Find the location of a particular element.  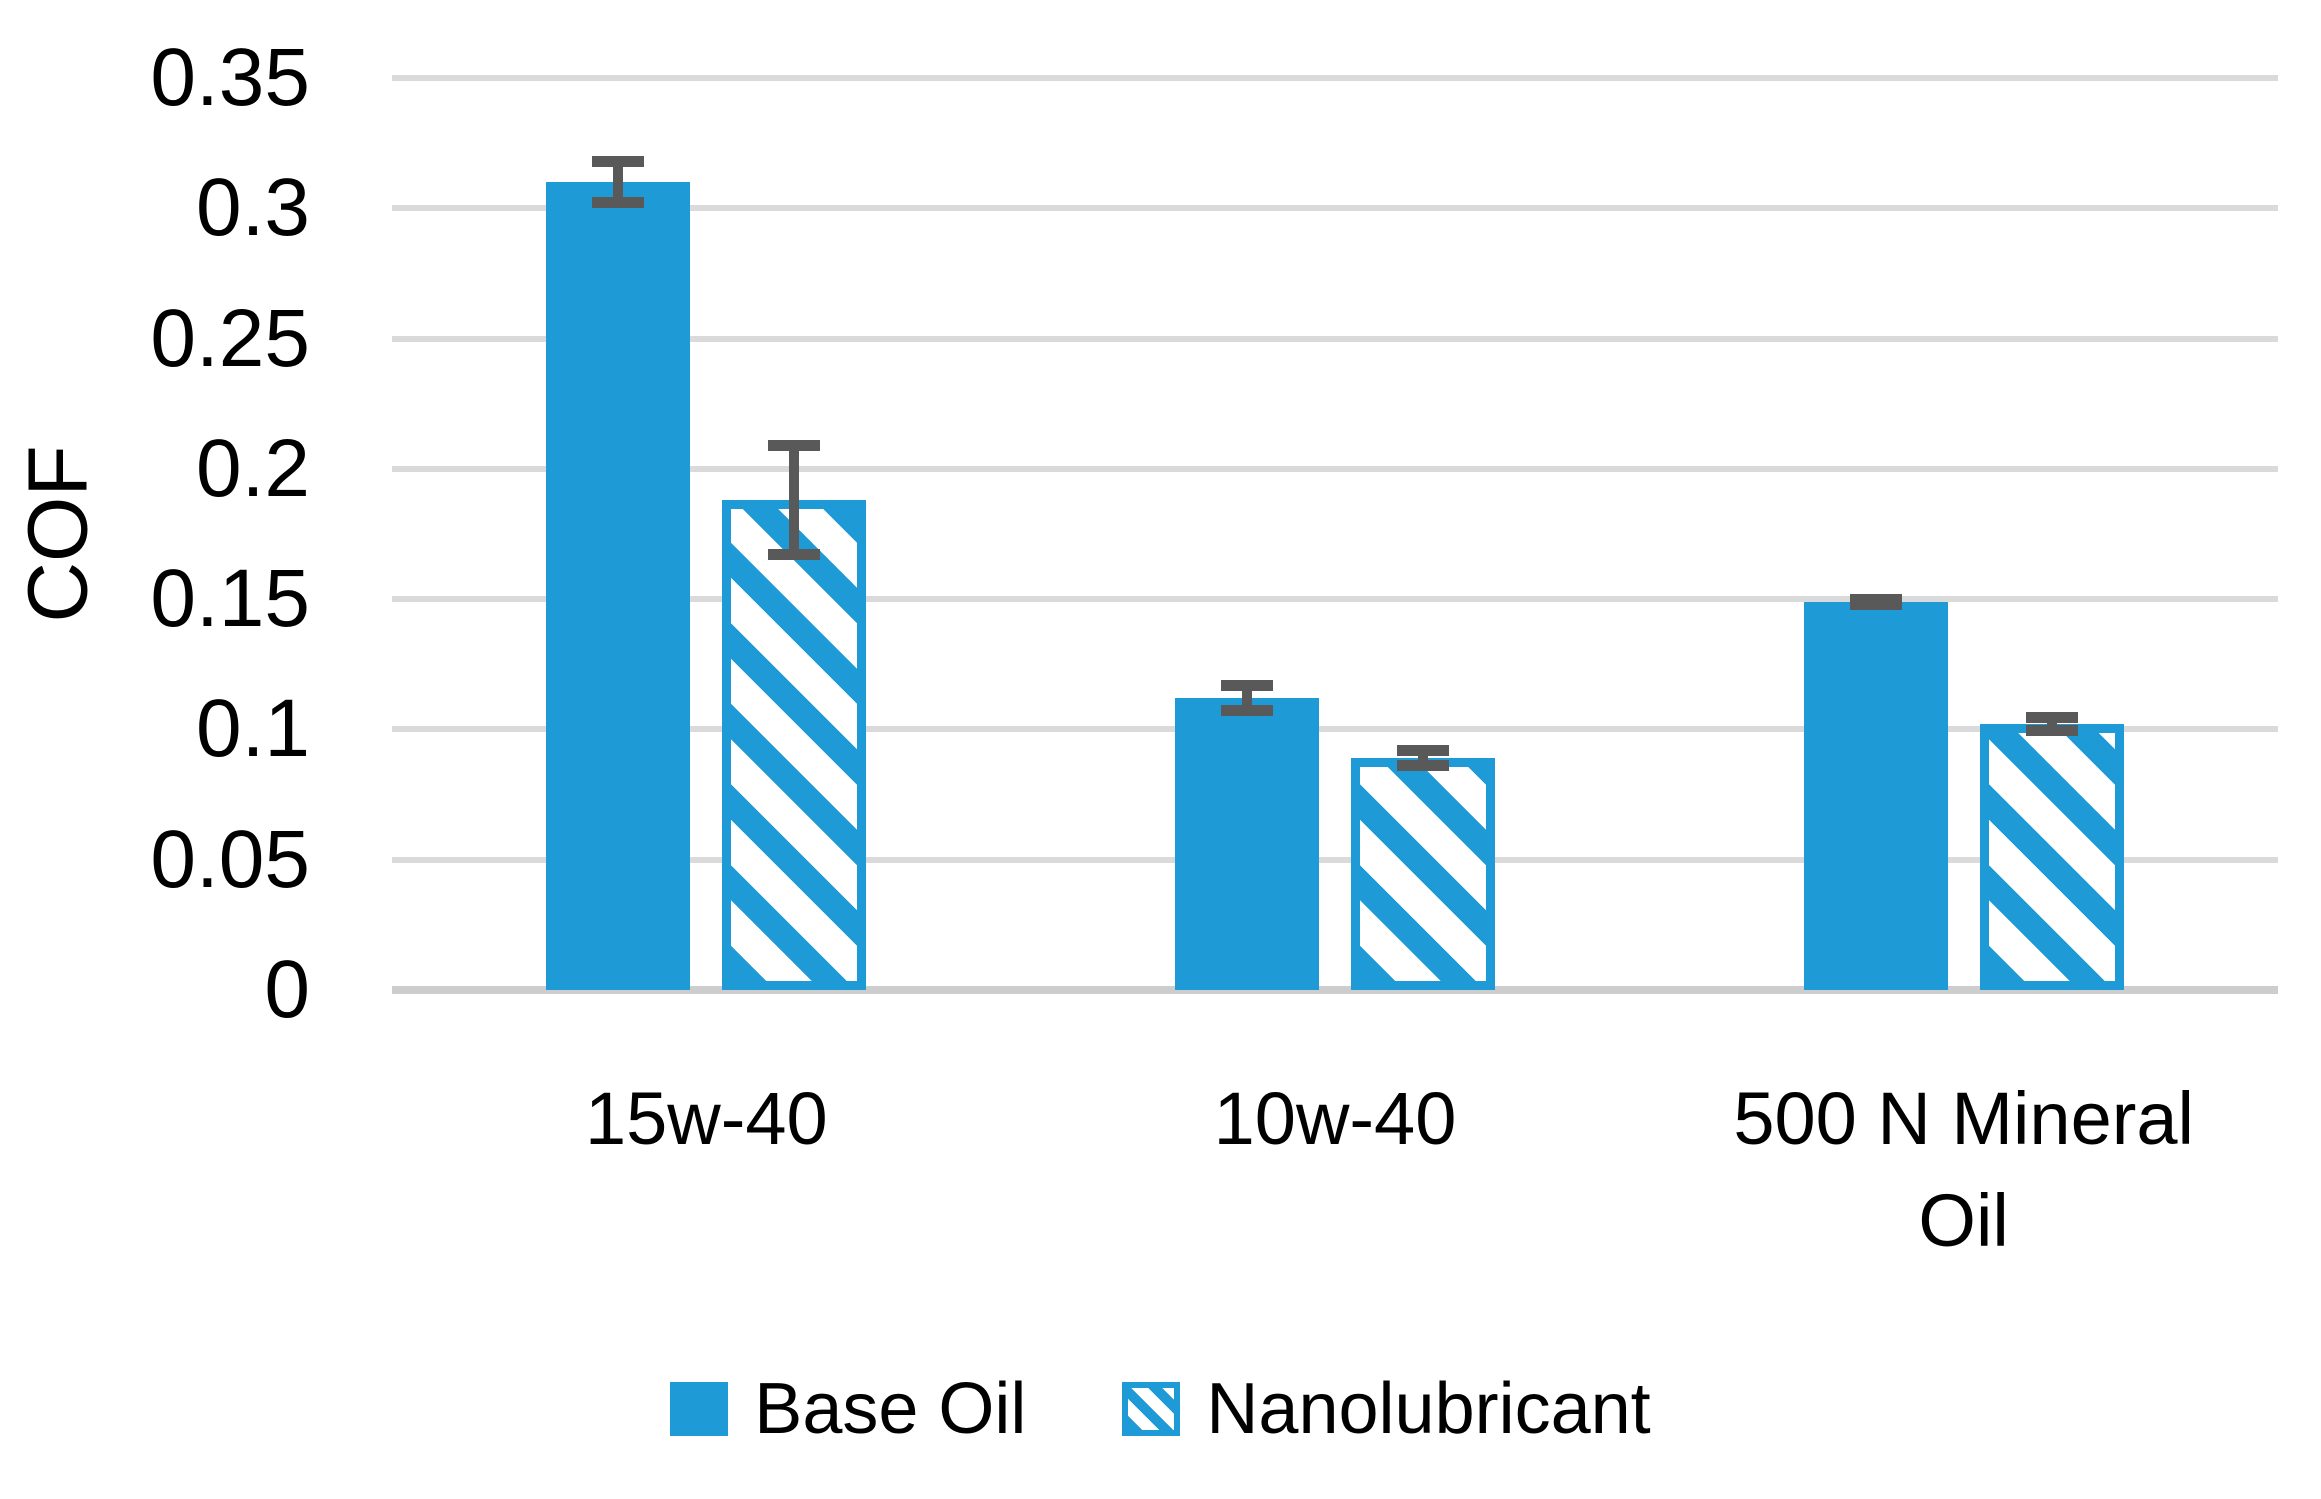

y-tick-label: 0.2 is located at coordinates (253, 468).